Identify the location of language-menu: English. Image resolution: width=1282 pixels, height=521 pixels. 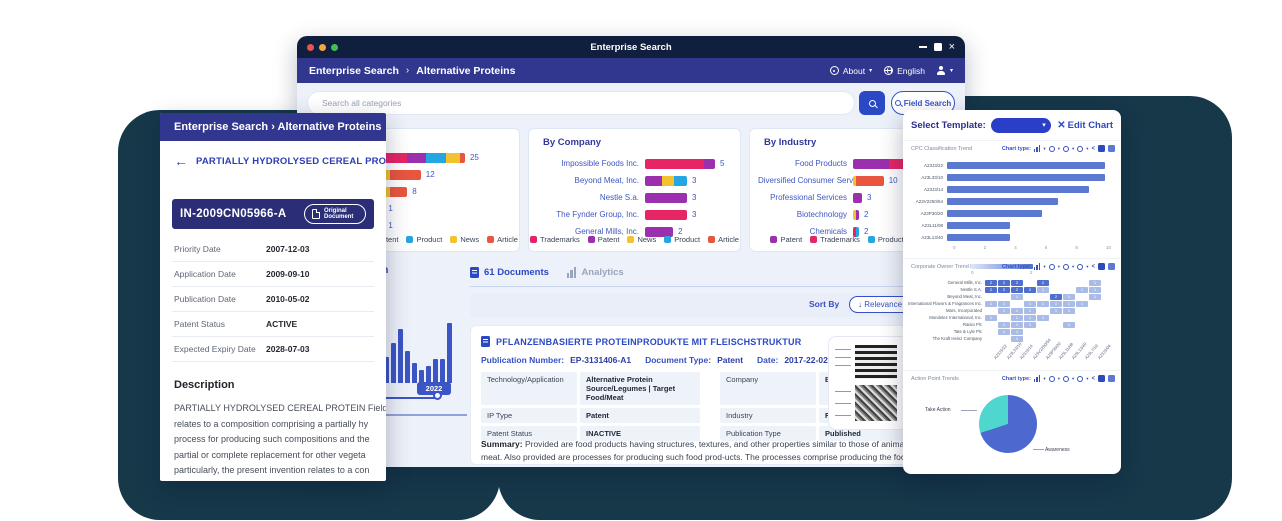
(904, 71).